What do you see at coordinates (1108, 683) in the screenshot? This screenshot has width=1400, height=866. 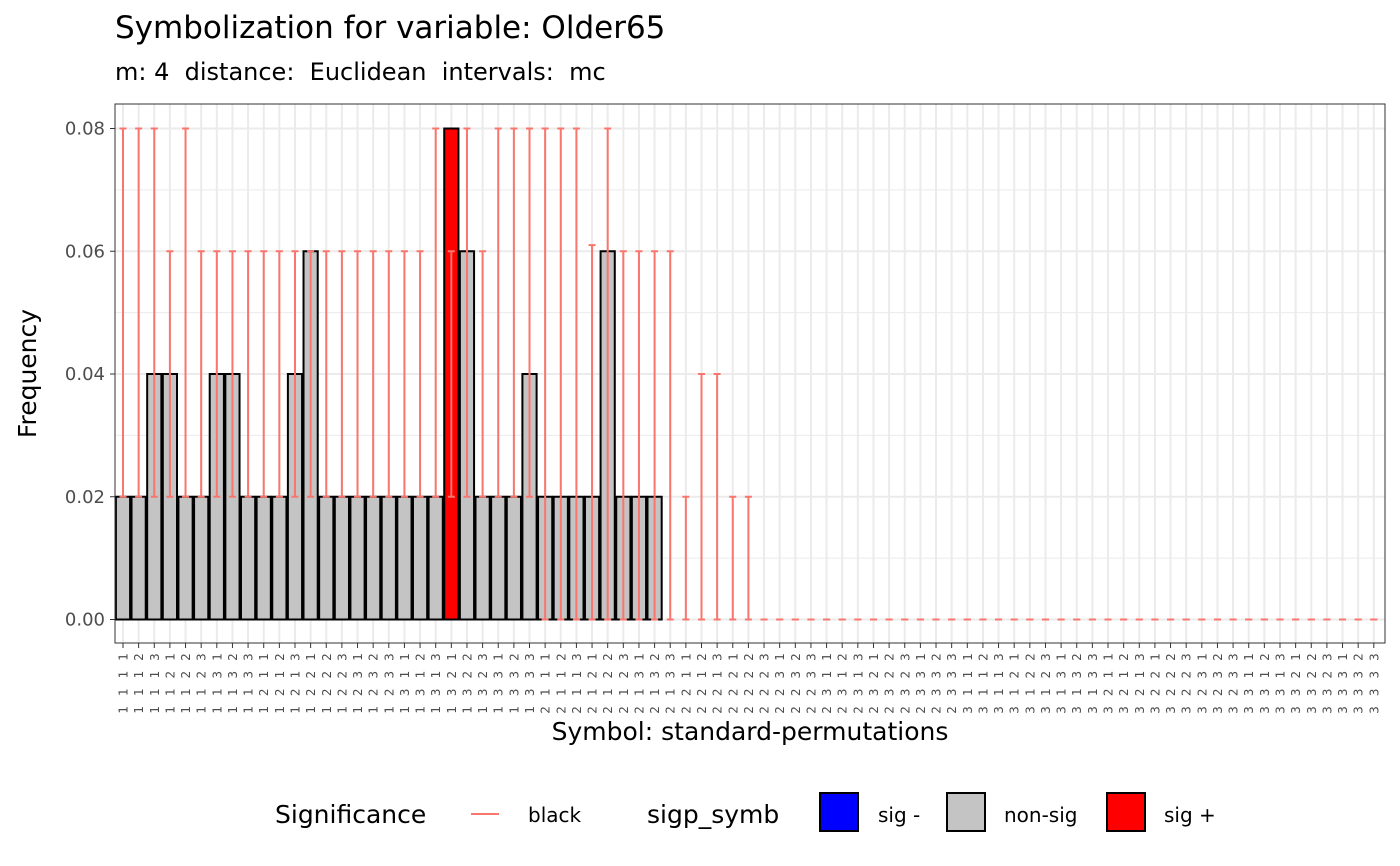 I see `x-tick-label: 3 2 1 1` at bounding box center [1108, 683].